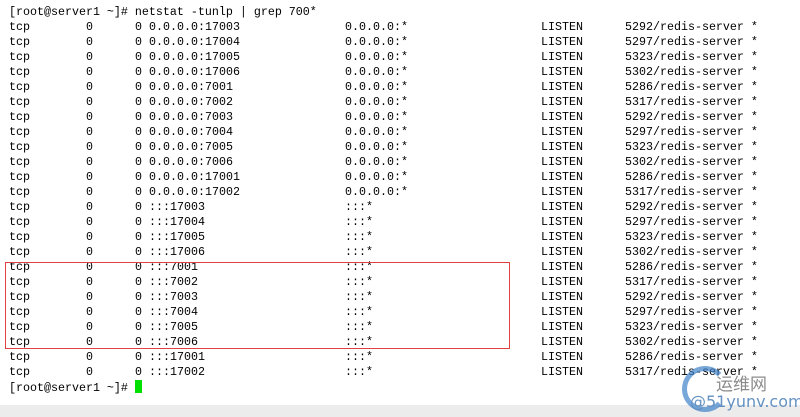 The image size is (800, 417). What do you see at coordinates (191, 132) in the screenshot?
I see `local-address: 0.0.0.0:7004` at bounding box center [191, 132].